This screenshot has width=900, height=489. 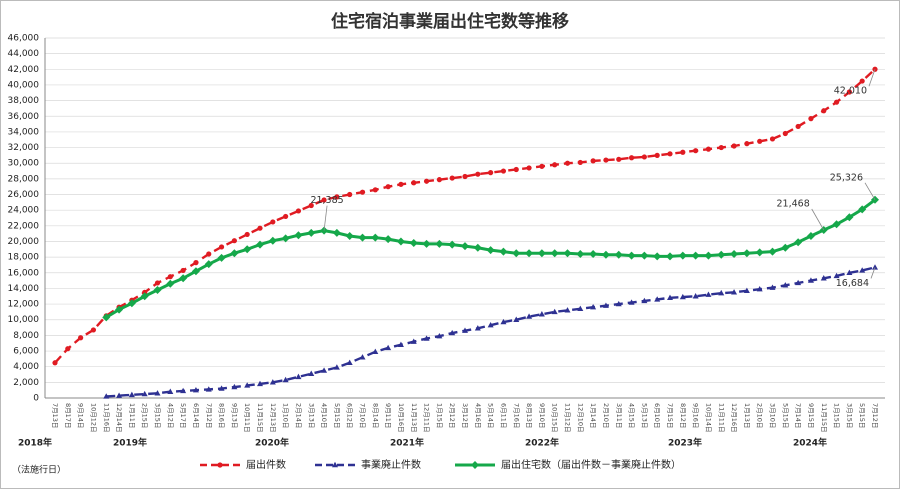 I want to click on y-tick-label: 16,000, so click(x=24, y=273).